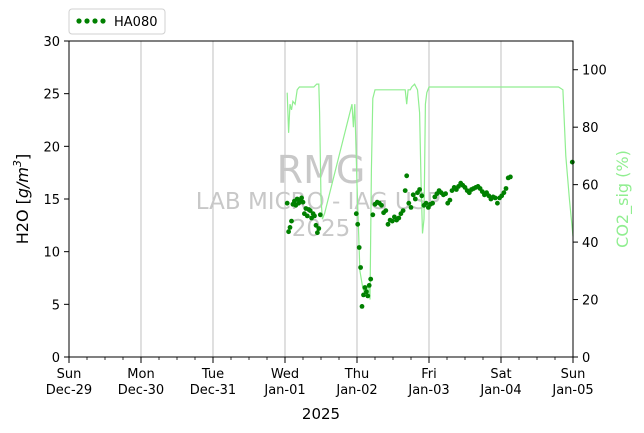 The width and height of the screenshot is (644, 433). What do you see at coordinates (318, 202) in the screenshot?
I see `watermark-lab: LAB MICRO - IAG USP` at bounding box center [318, 202].